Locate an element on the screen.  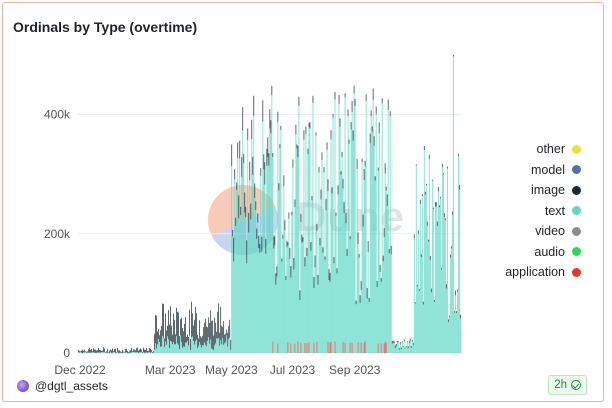
legend-label: text is located at coordinates (554, 210).